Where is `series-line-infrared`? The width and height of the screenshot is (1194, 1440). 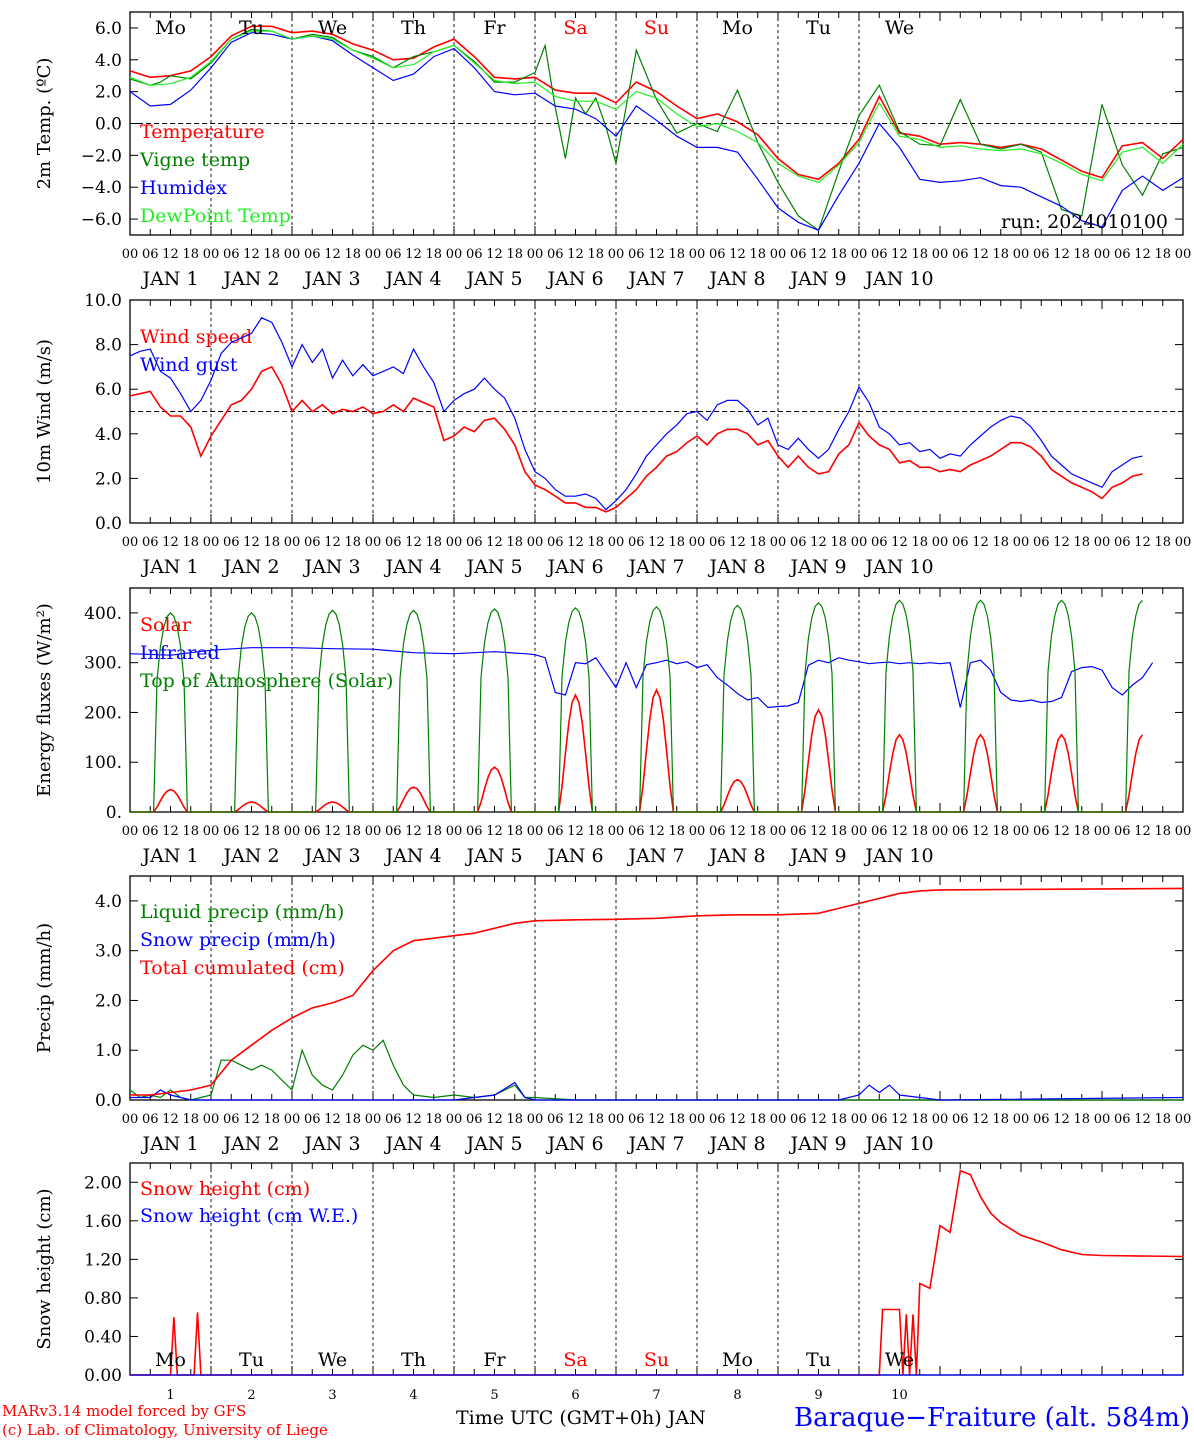 series-line-infrared is located at coordinates (641, 678).